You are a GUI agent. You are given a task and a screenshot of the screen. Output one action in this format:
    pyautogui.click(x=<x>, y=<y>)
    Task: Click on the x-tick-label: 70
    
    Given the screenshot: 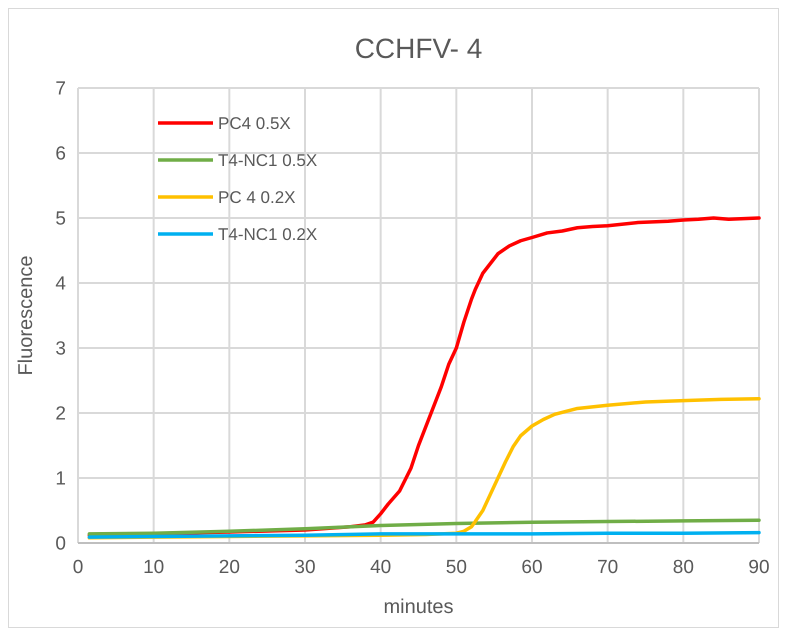 What is the action you would take?
    pyautogui.click(x=607, y=567)
    